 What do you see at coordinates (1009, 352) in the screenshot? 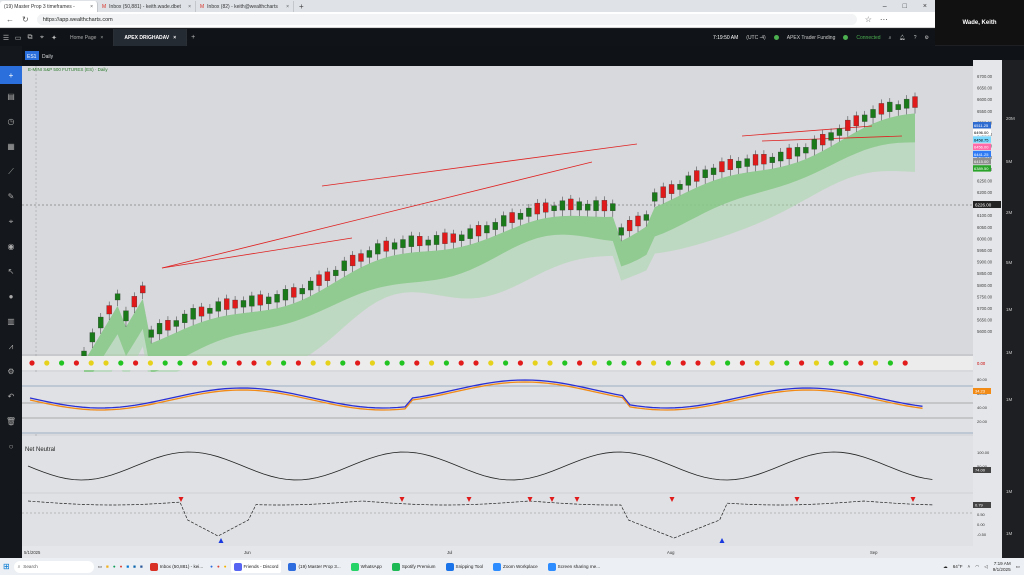
I see `right-panel-label: 1M` at bounding box center [1009, 352].